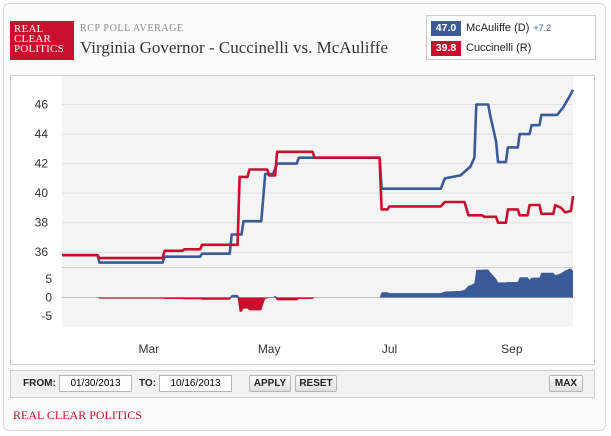 This screenshot has width=611, height=436. I want to click on apply-button: APPLY, so click(270, 383).